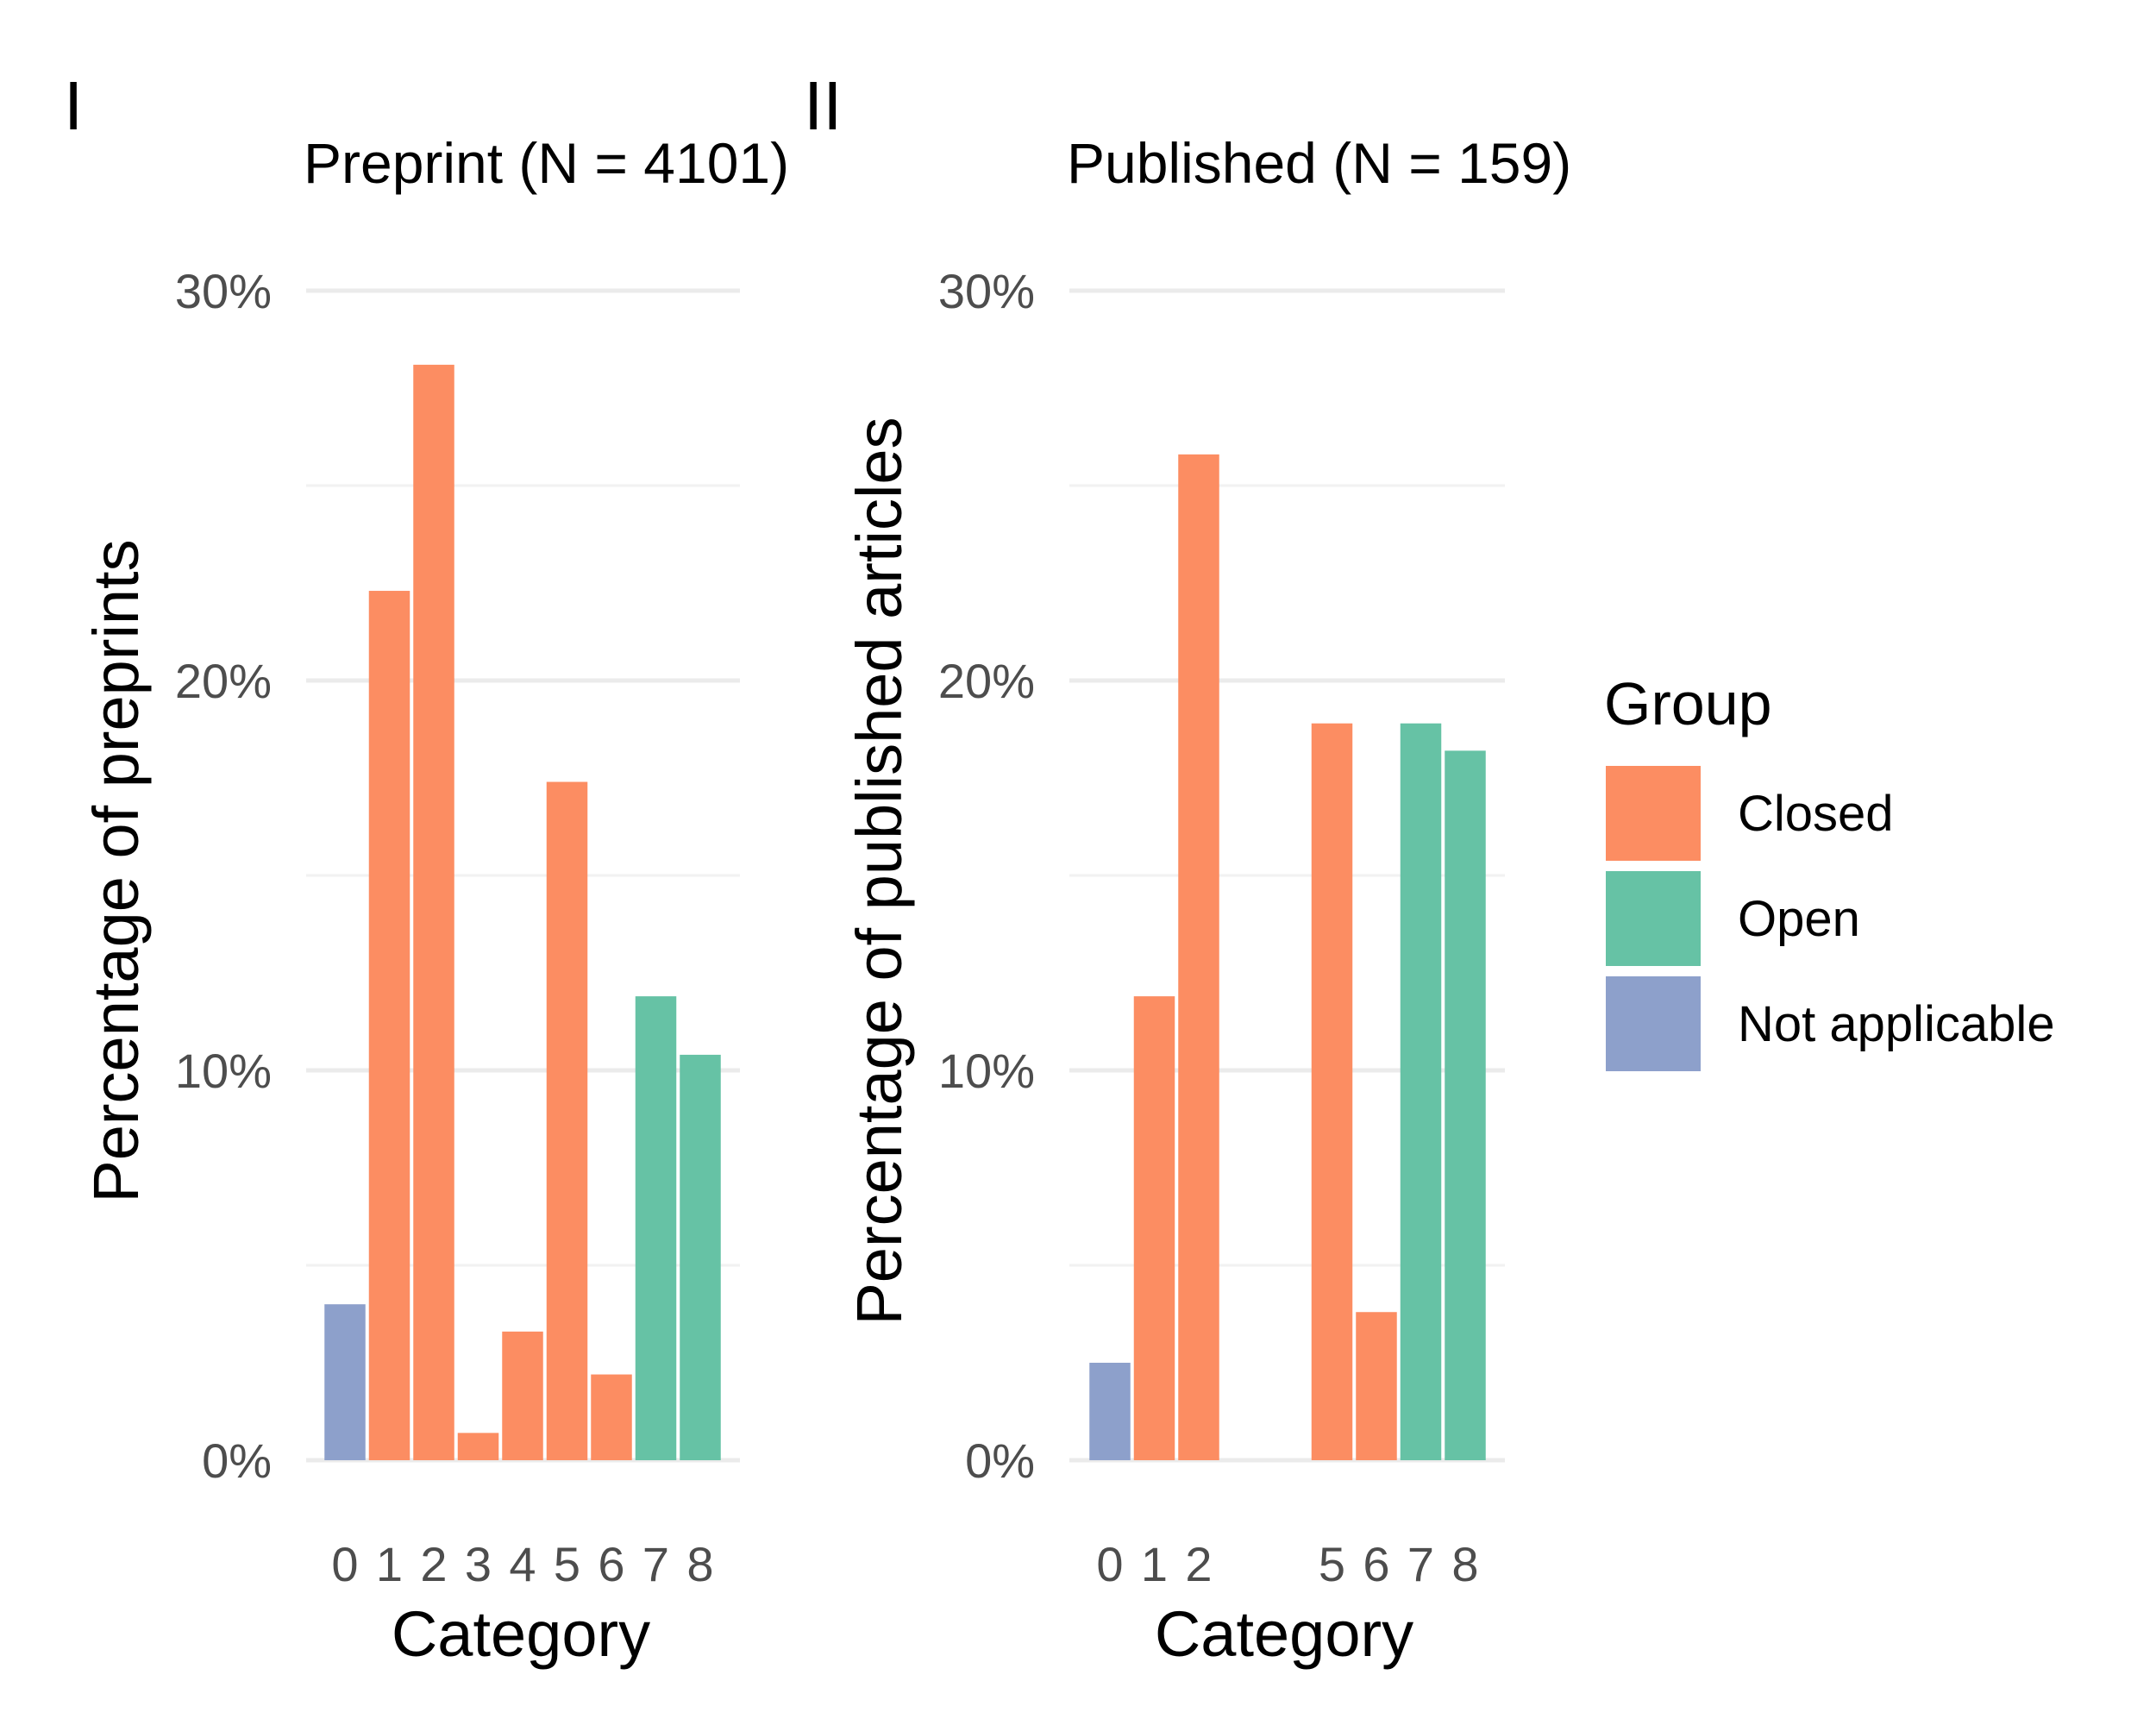  Describe the element at coordinates (1319, 163) in the screenshot. I see `panel-title-published: Published (N = 159)` at that location.